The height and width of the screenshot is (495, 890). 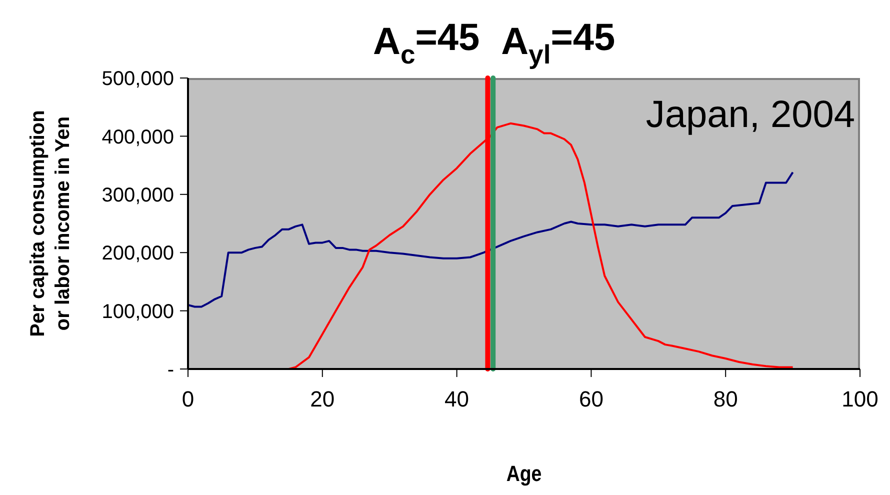 What do you see at coordinates (138, 253) in the screenshot?
I see `y-tick-label: 200,000` at bounding box center [138, 253].